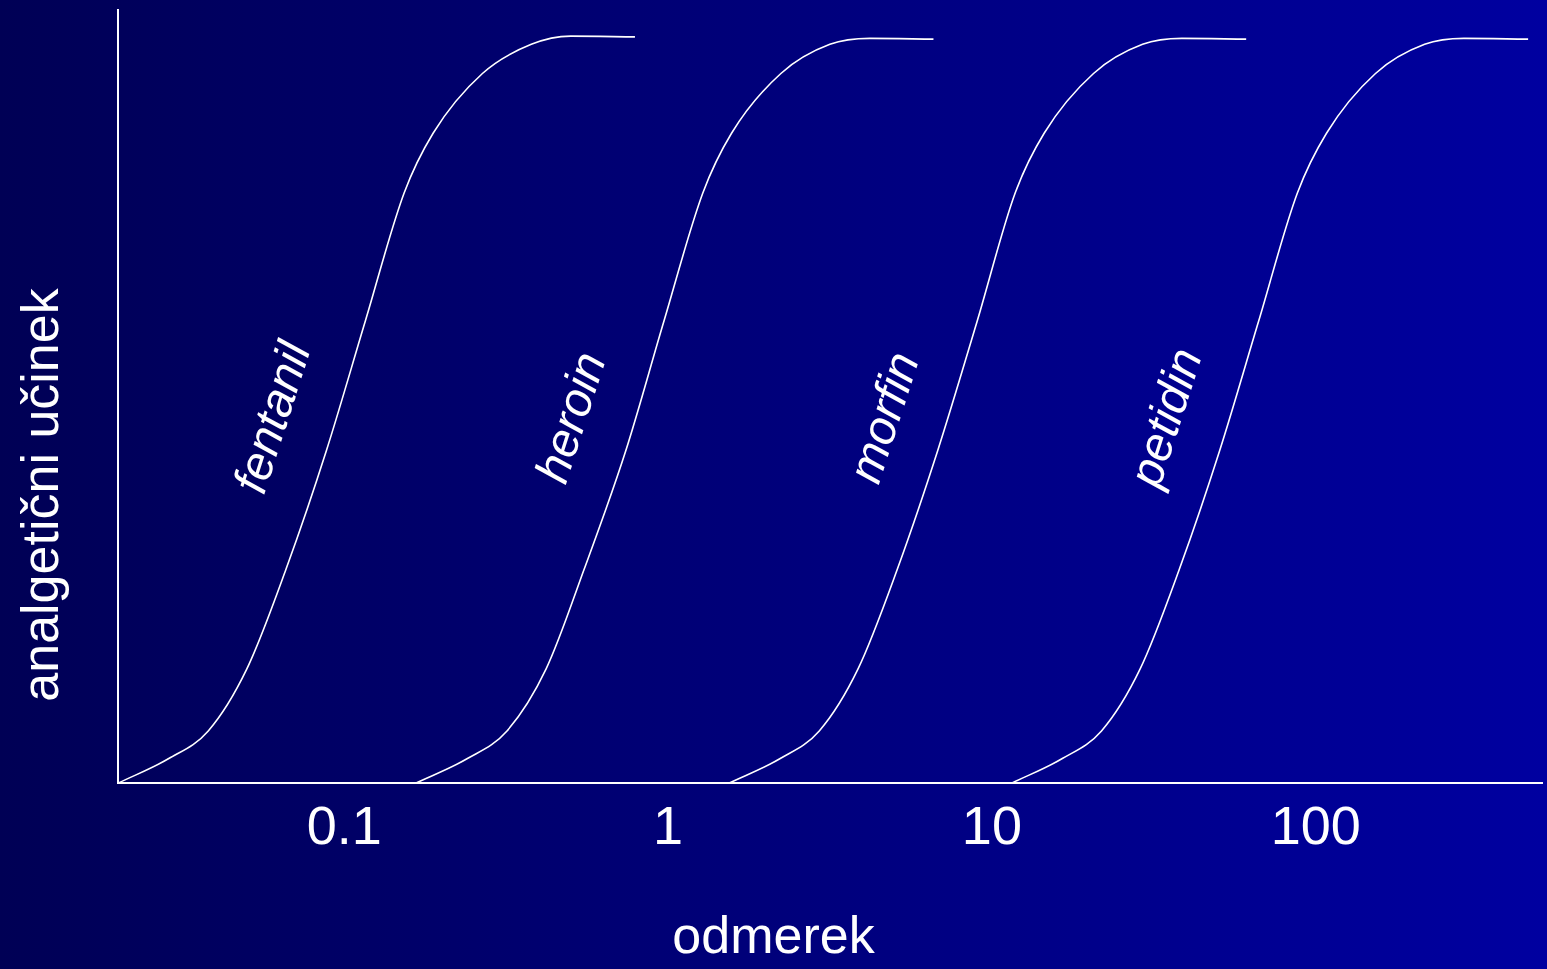 The height and width of the screenshot is (969, 1547). I want to click on x-tick-label: 10, so click(991, 825).